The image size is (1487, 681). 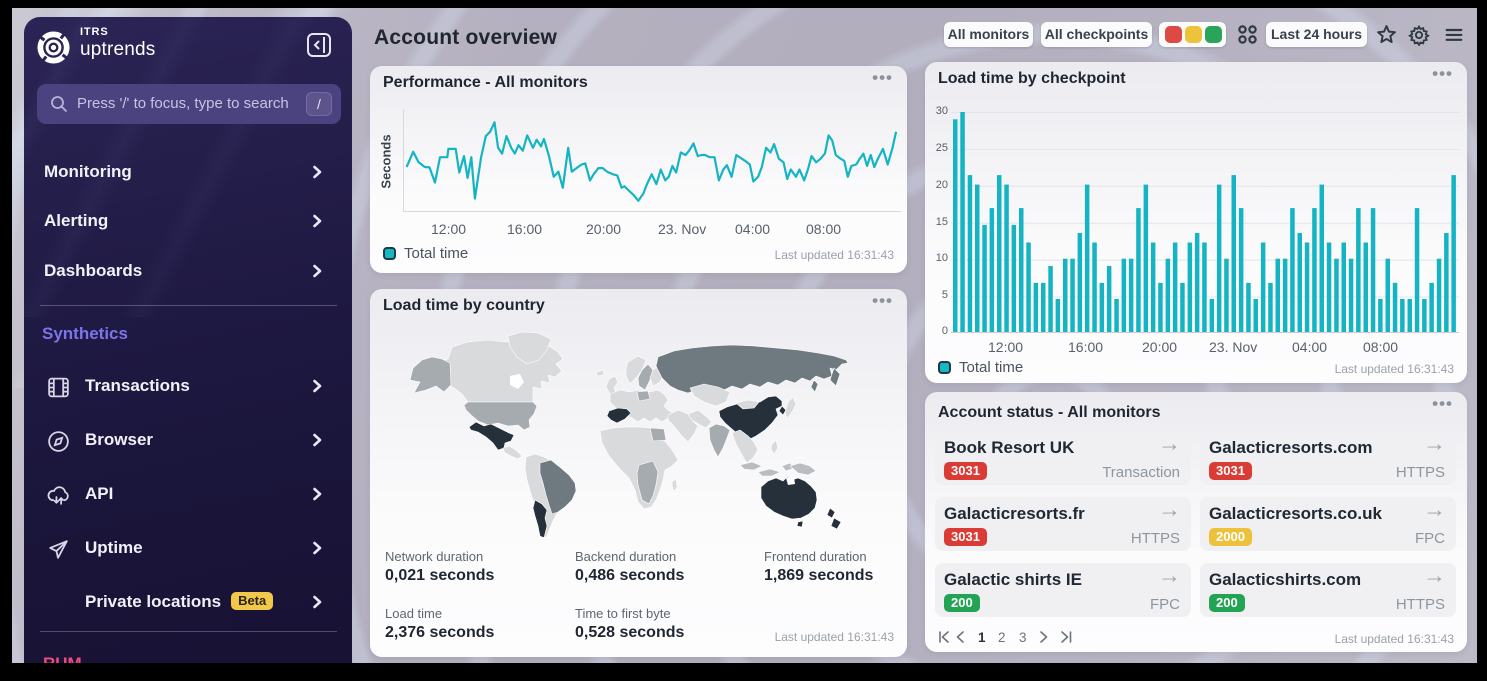 I want to click on svg-text: 3, so click(x=1023, y=637).